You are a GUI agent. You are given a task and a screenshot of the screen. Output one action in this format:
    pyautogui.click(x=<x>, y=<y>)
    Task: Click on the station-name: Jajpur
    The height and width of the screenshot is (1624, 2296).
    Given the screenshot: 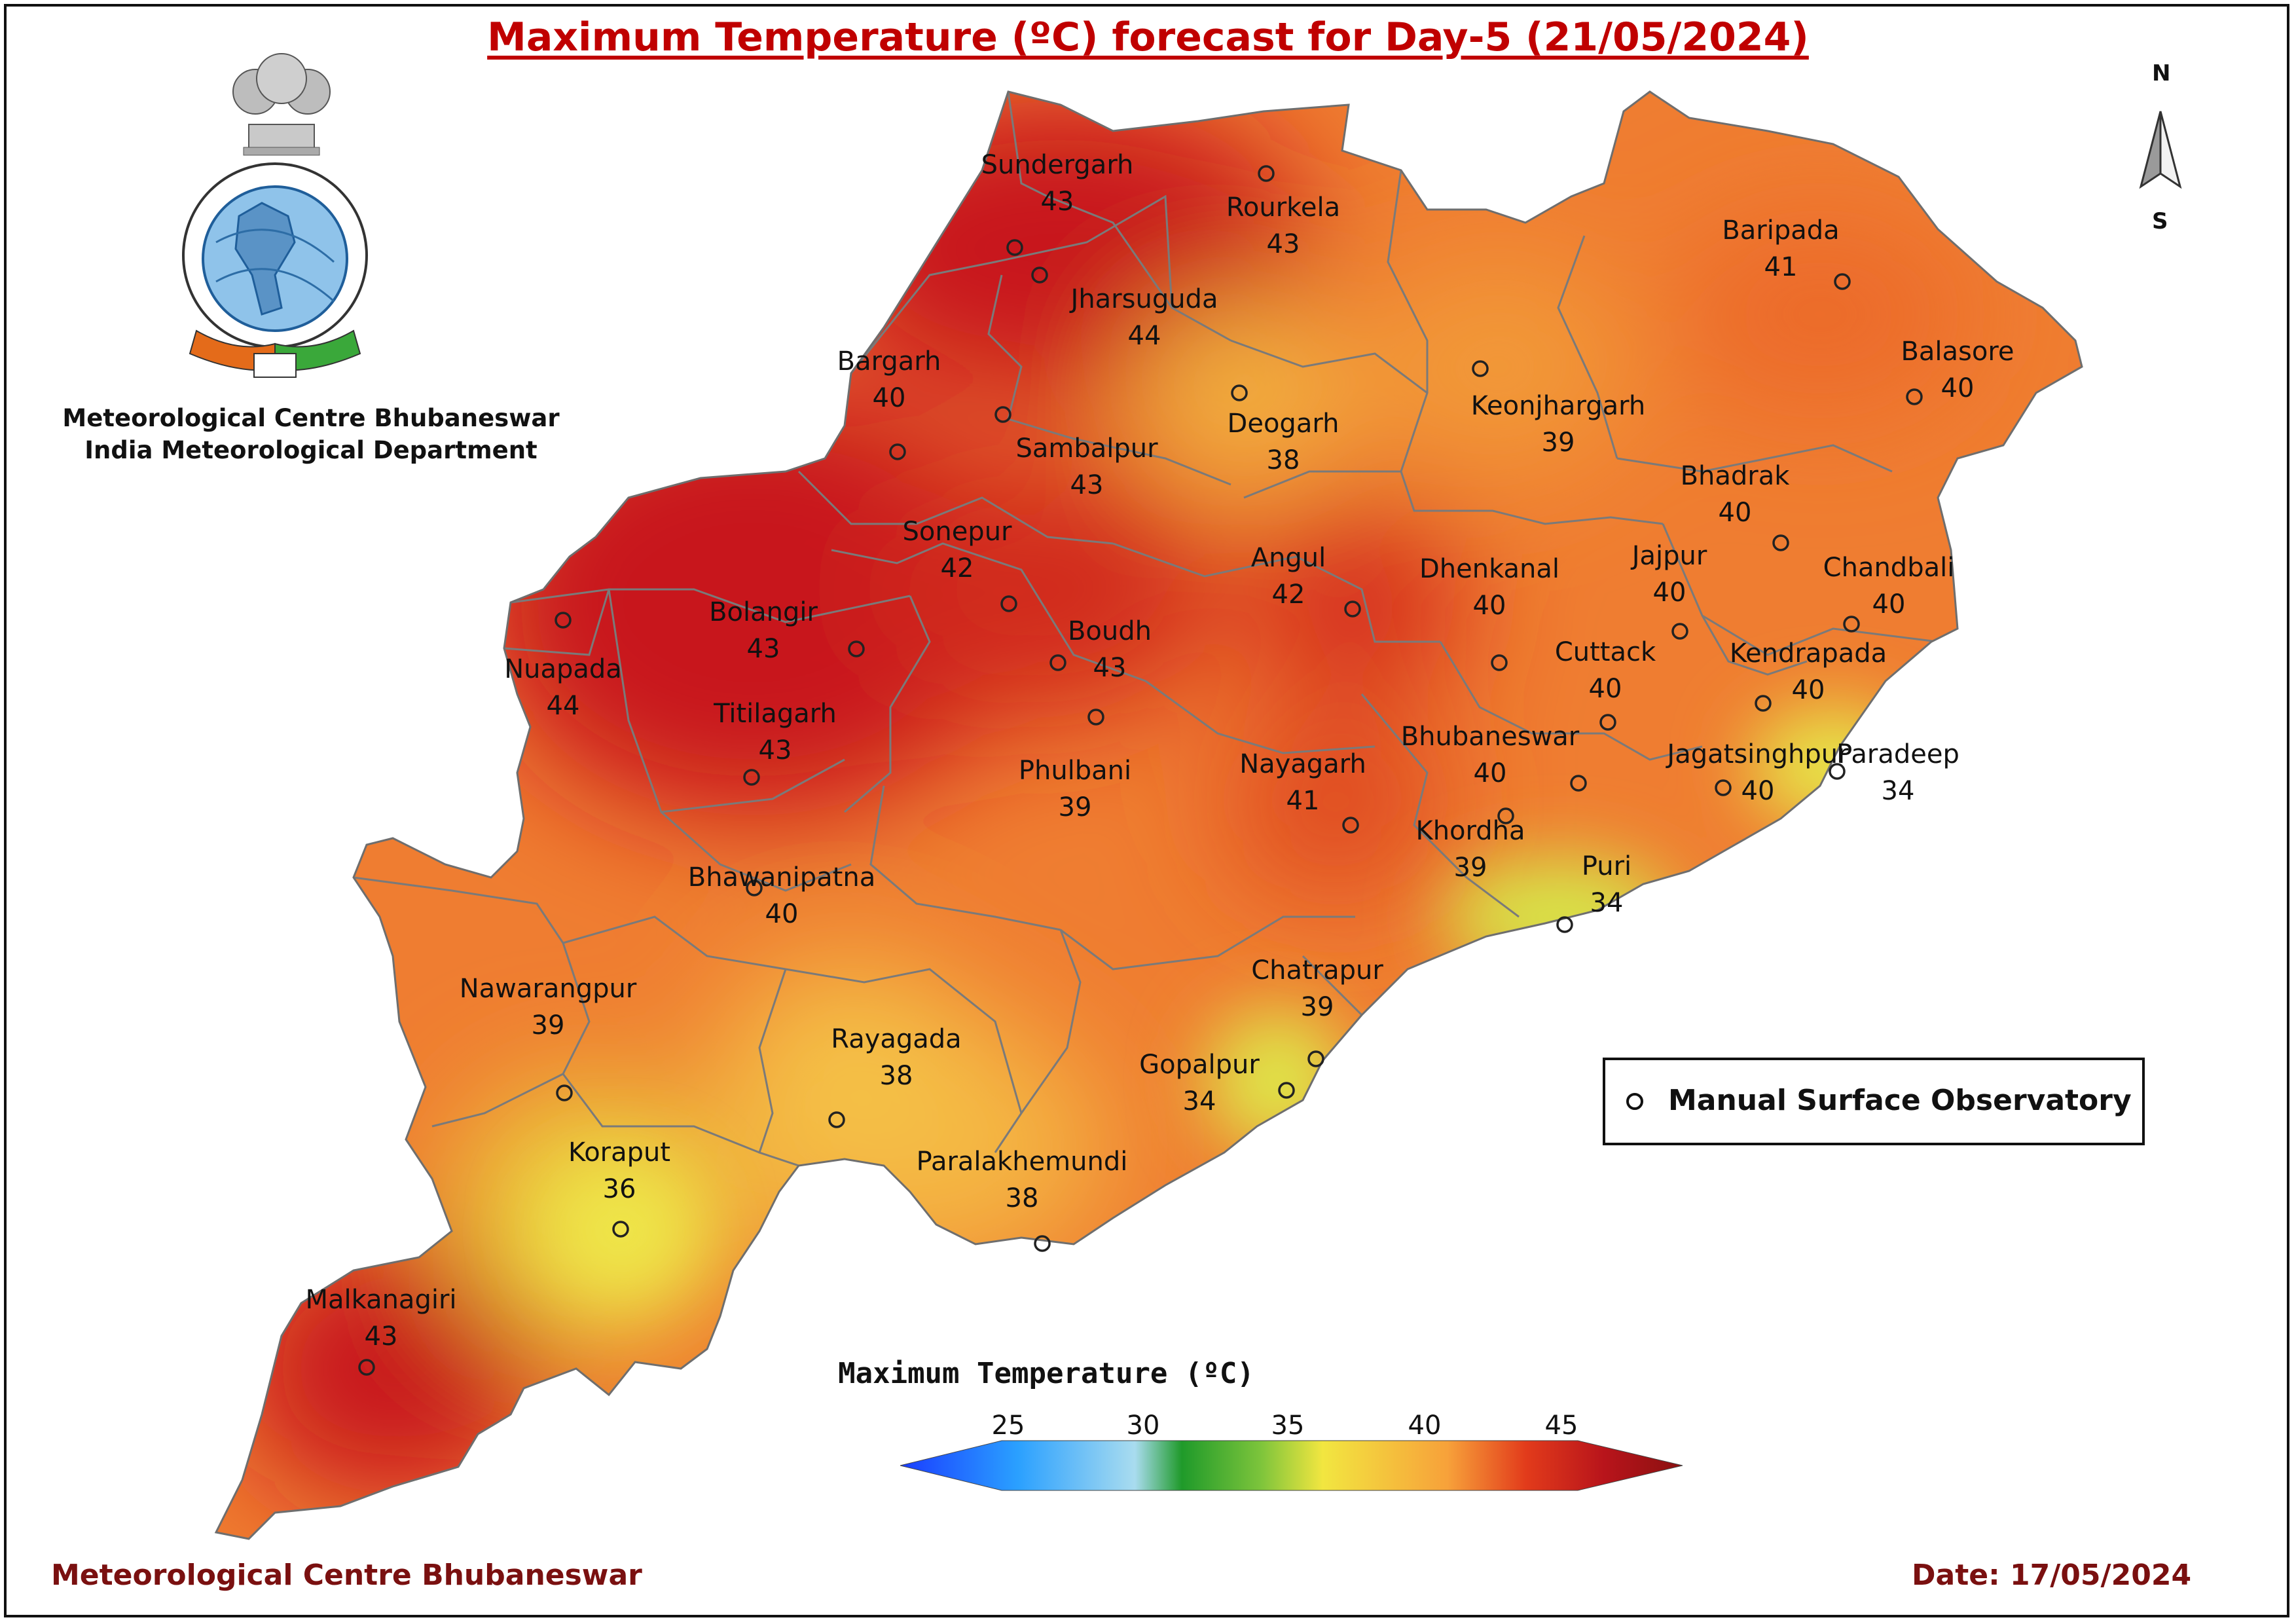 What is the action you would take?
    pyautogui.click(x=1668, y=556)
    